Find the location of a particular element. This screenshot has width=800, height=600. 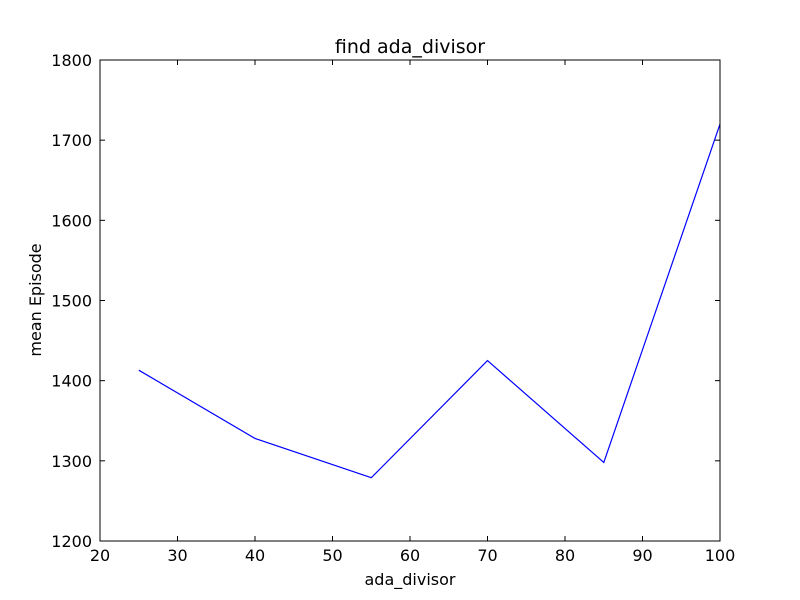

x-tick-label: 60 is located at coordinates (410, 555).